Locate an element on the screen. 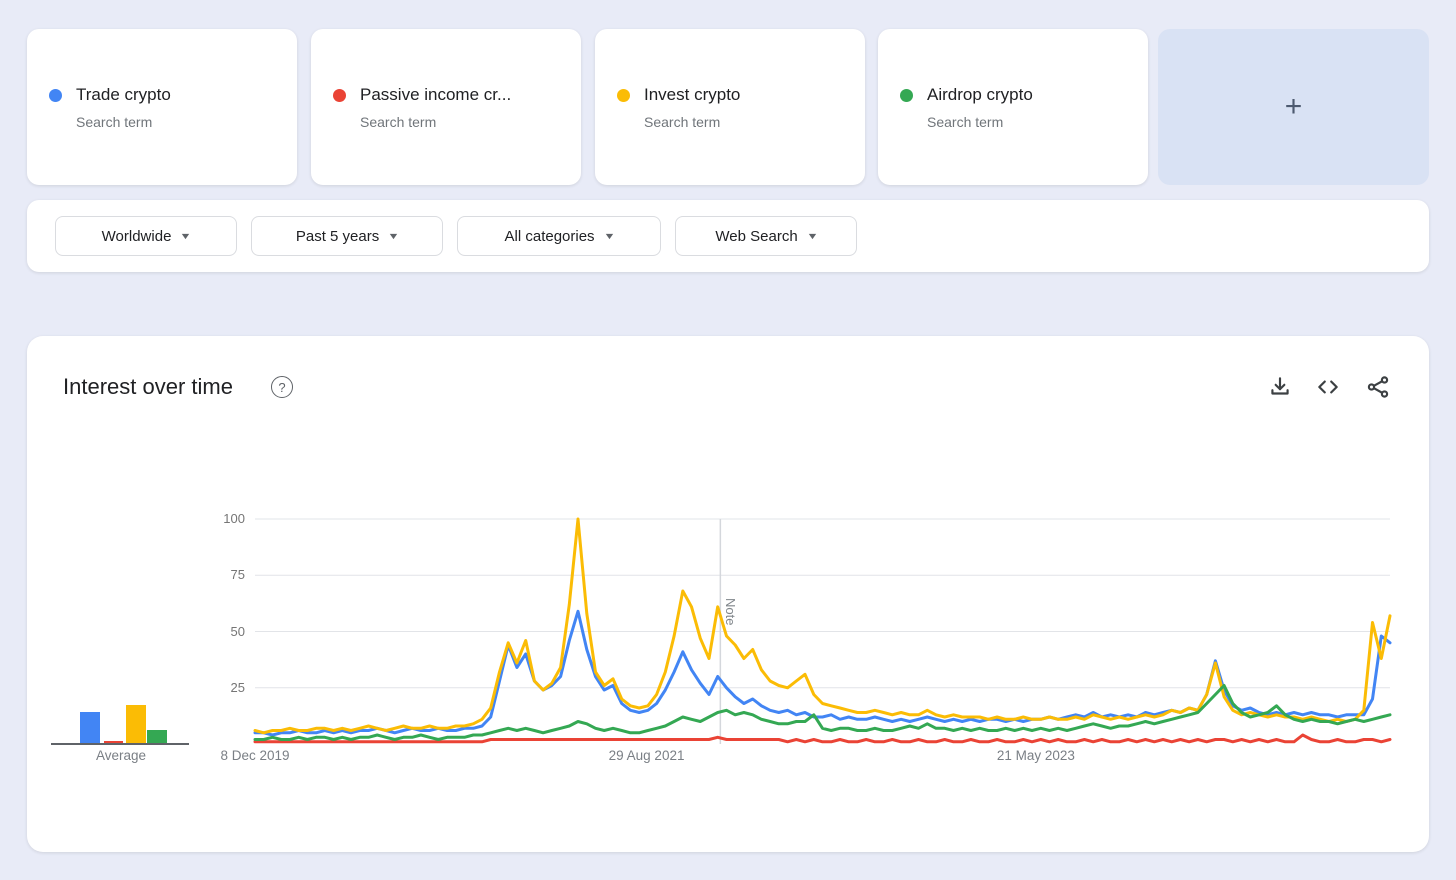 The image size is (1456, 880). category-filter: All categories ▼ is located at coordinates (559, 236).